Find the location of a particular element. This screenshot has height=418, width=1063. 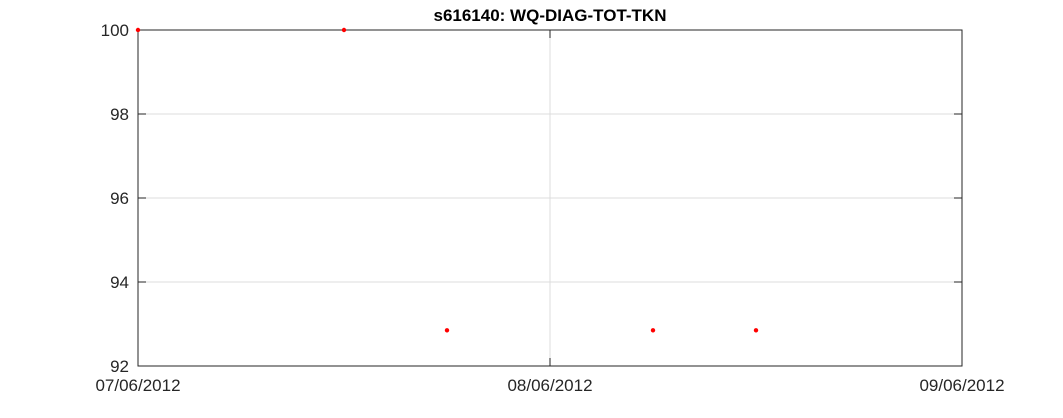

y-tick-label: 94 is located at coordinates (119, 282).